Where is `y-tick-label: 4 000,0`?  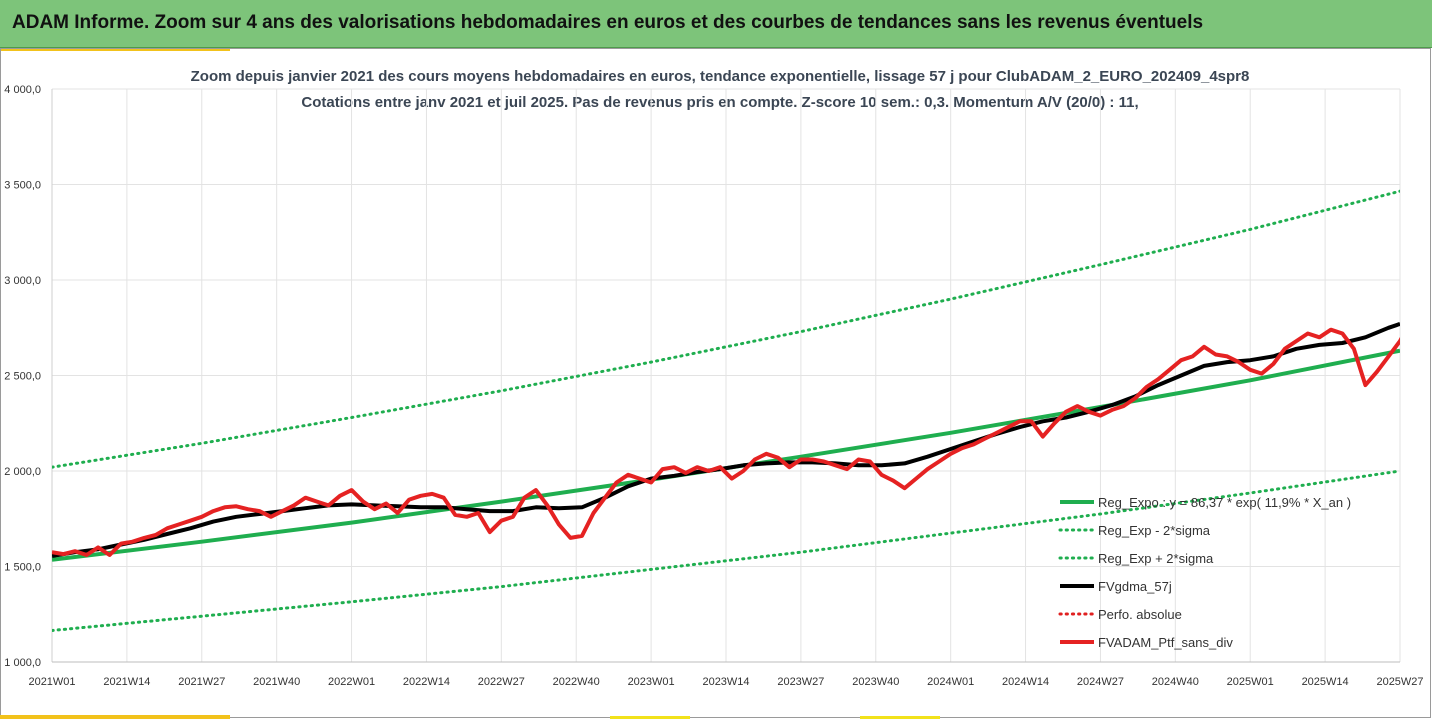 y-tick-label: 4 000,0 is located at coordinates (22, 90).